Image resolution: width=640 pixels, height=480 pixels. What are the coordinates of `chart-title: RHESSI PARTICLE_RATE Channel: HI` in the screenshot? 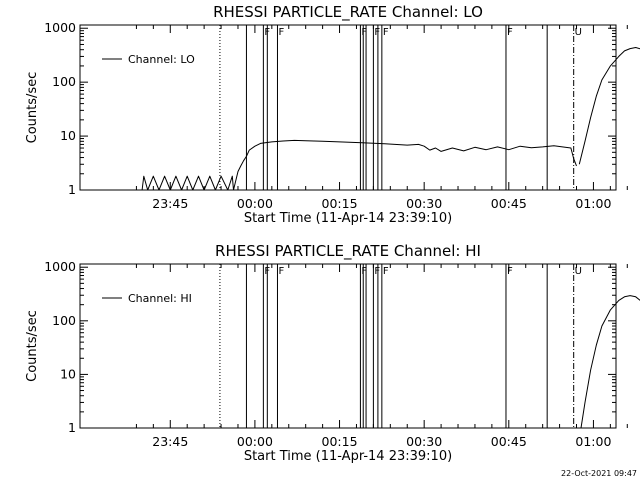 It's located at (348, 251).